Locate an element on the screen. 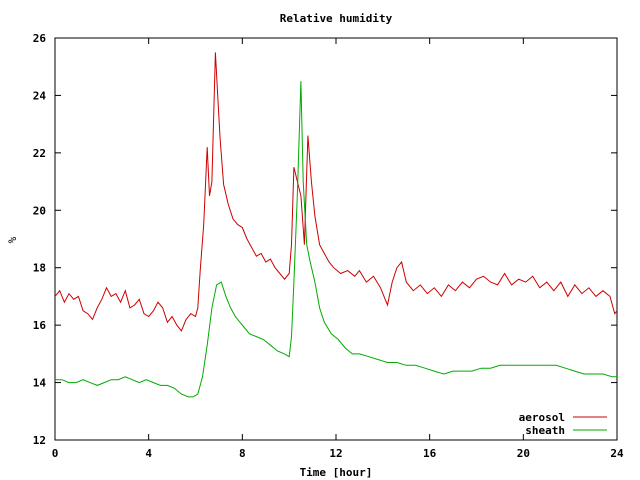 The width and height of the screenshot is (640, 480). x-tick-label: 24 is located at coordinates (617, 453).